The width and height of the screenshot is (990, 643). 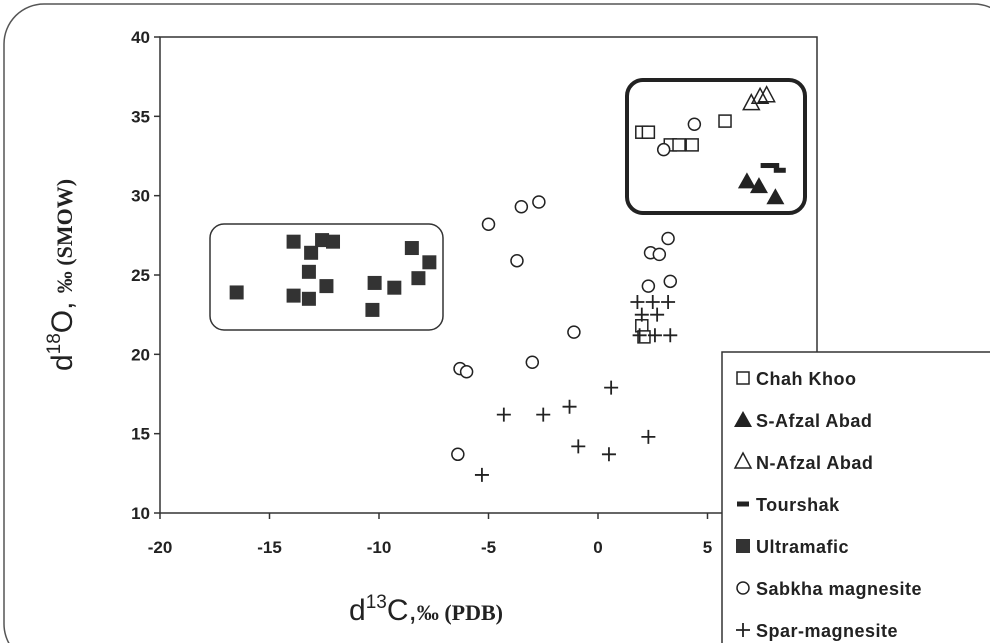 What do you see at coordinates (160, 547) in the screenshot?
I see `x-tick-label: -20` at bounding box center [160, 547].